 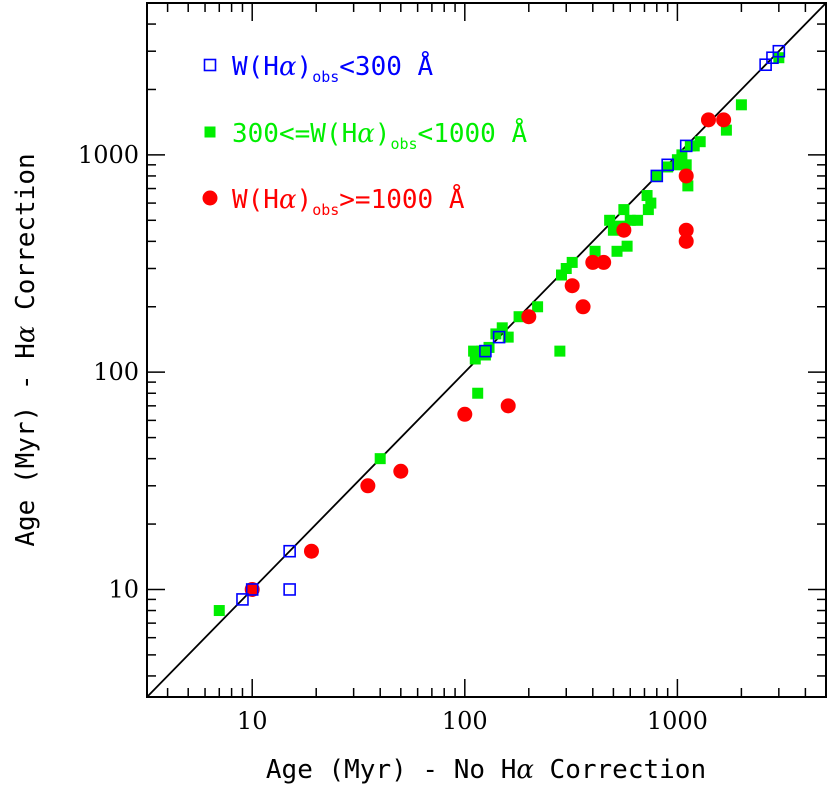 What do you see at coordinates (348, 201) in the screenshot?
I see `legend-entry-high-ew: W(Hα)obs>=1000 Å` at bounding box center [348, 201].